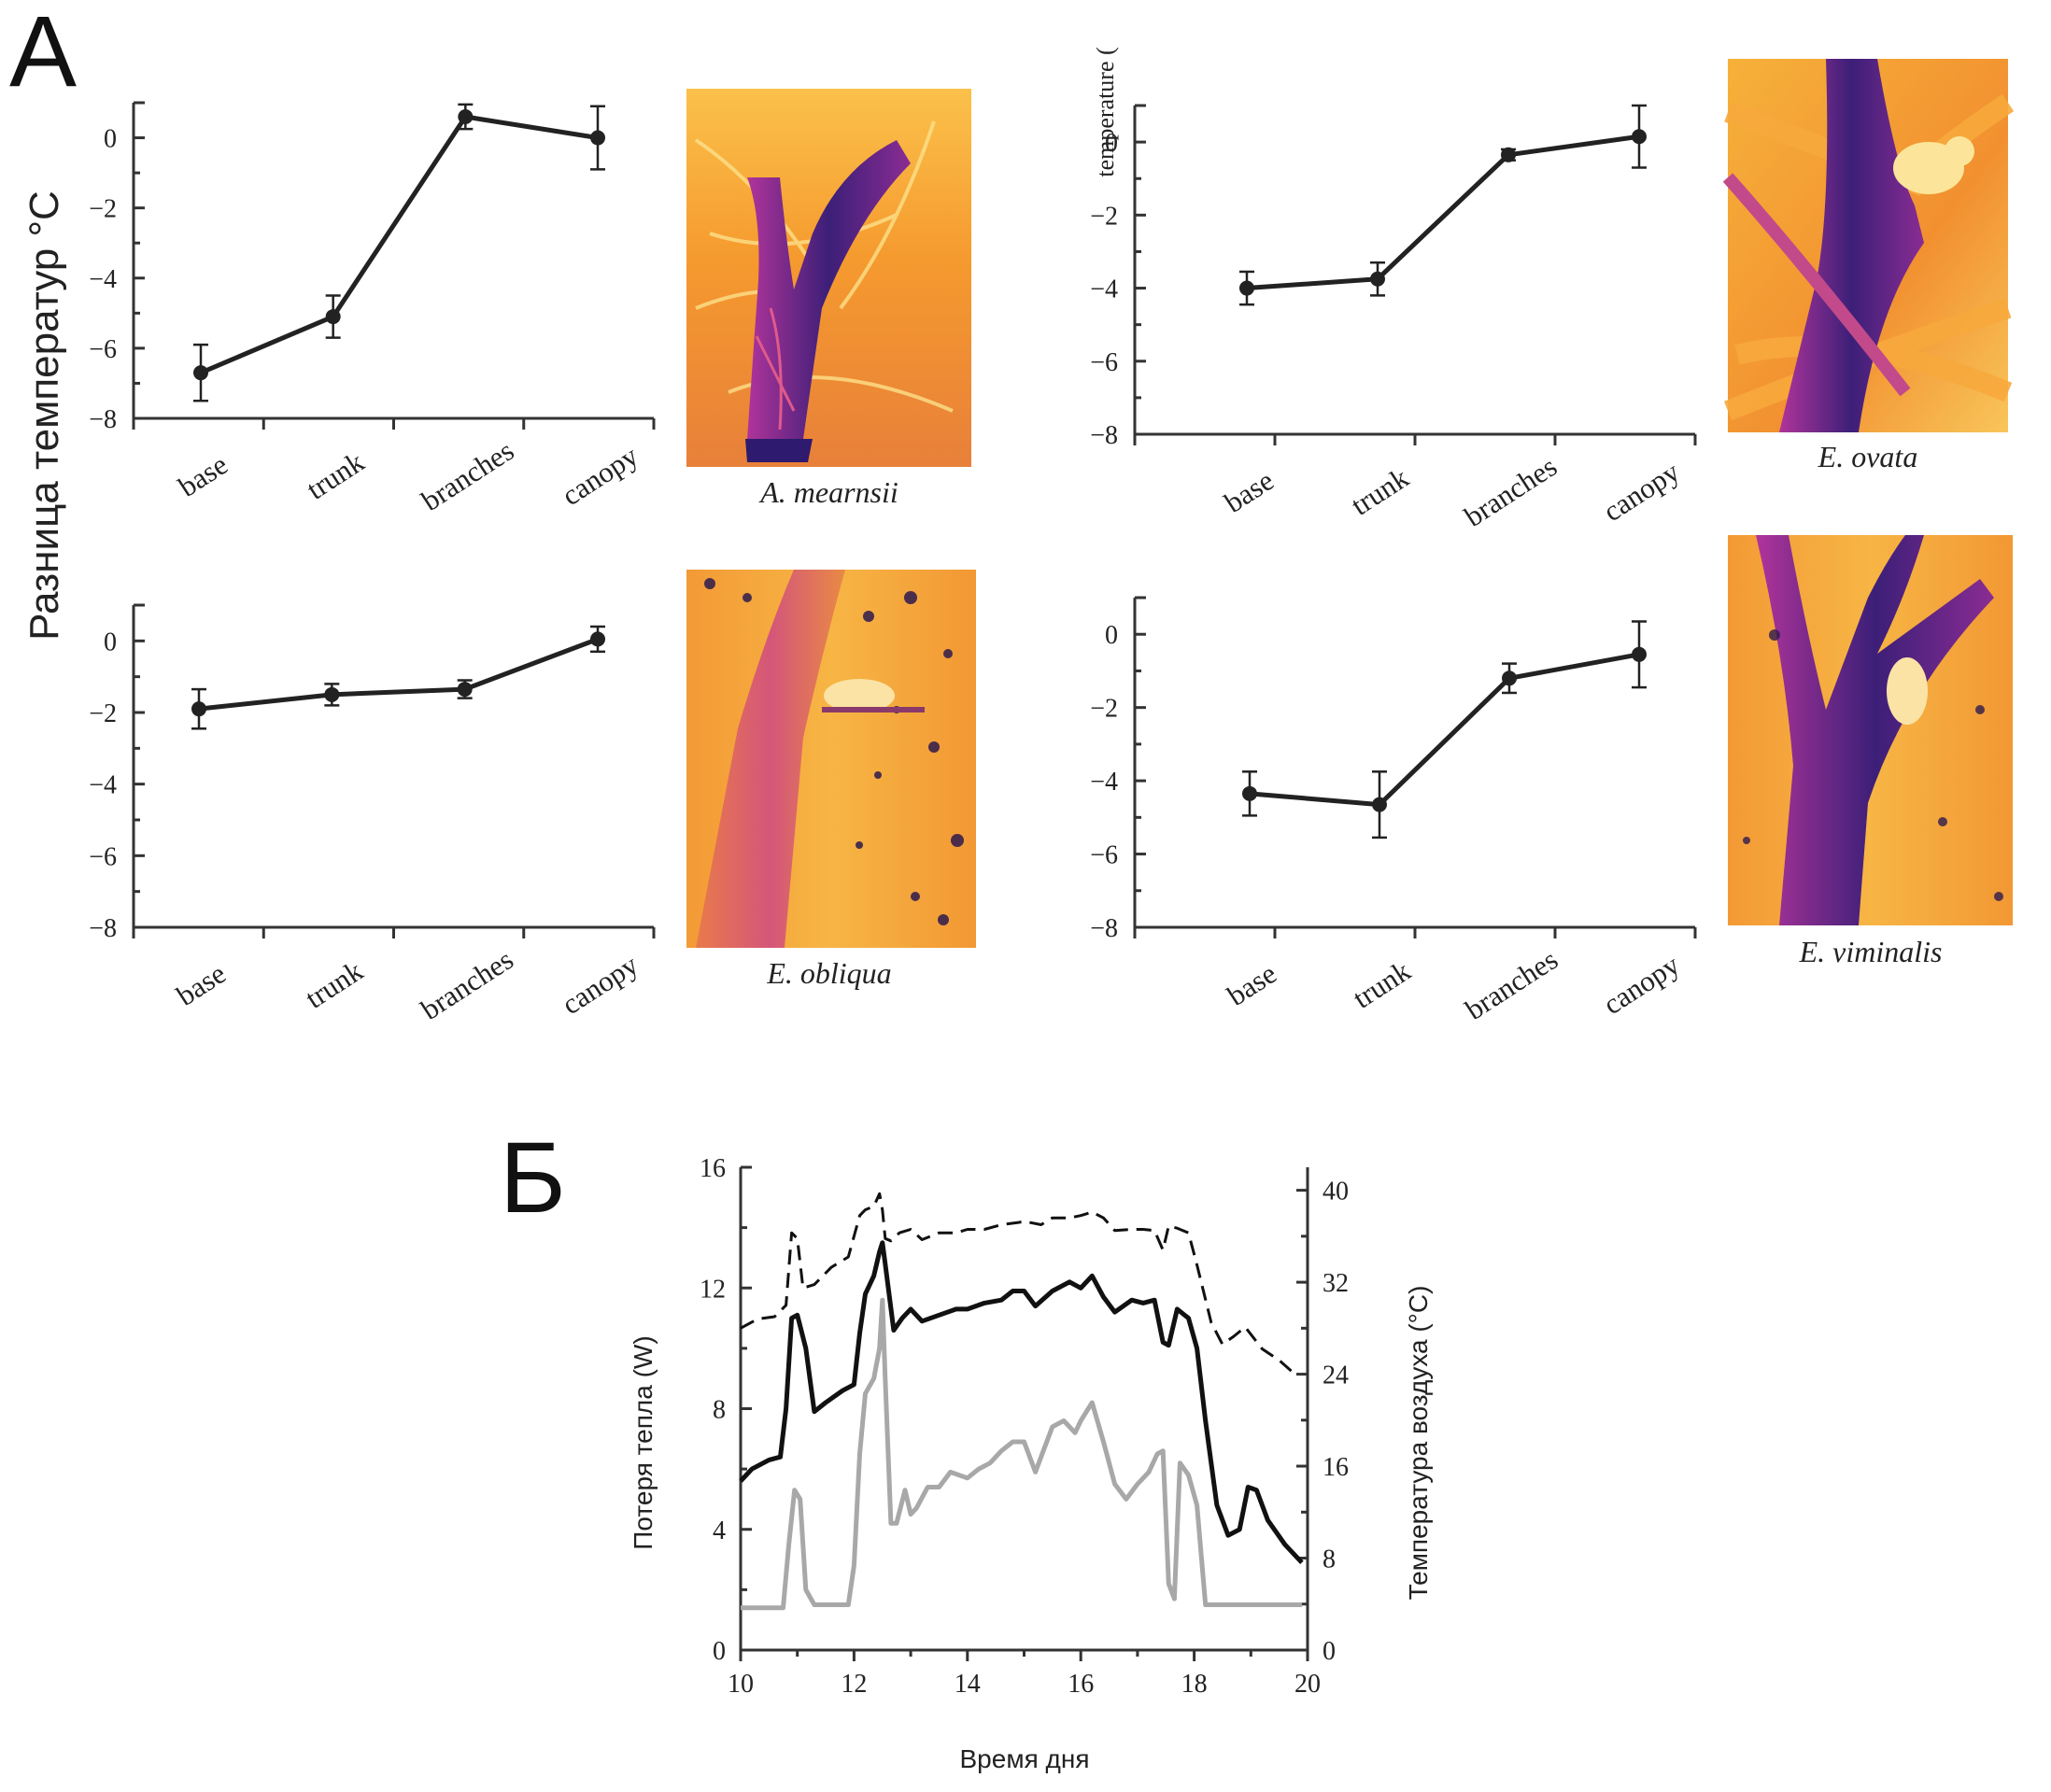  I want to click on x-tick-label: 10, so click(741, 1684).